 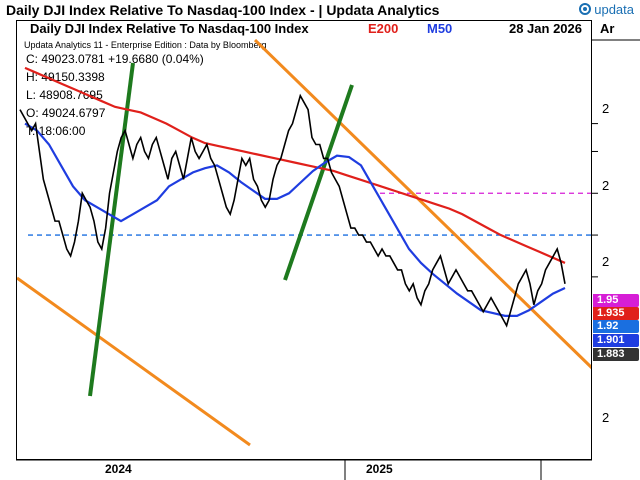 I want to click on right-axis-title: Ar, so click(x=607, y=28).